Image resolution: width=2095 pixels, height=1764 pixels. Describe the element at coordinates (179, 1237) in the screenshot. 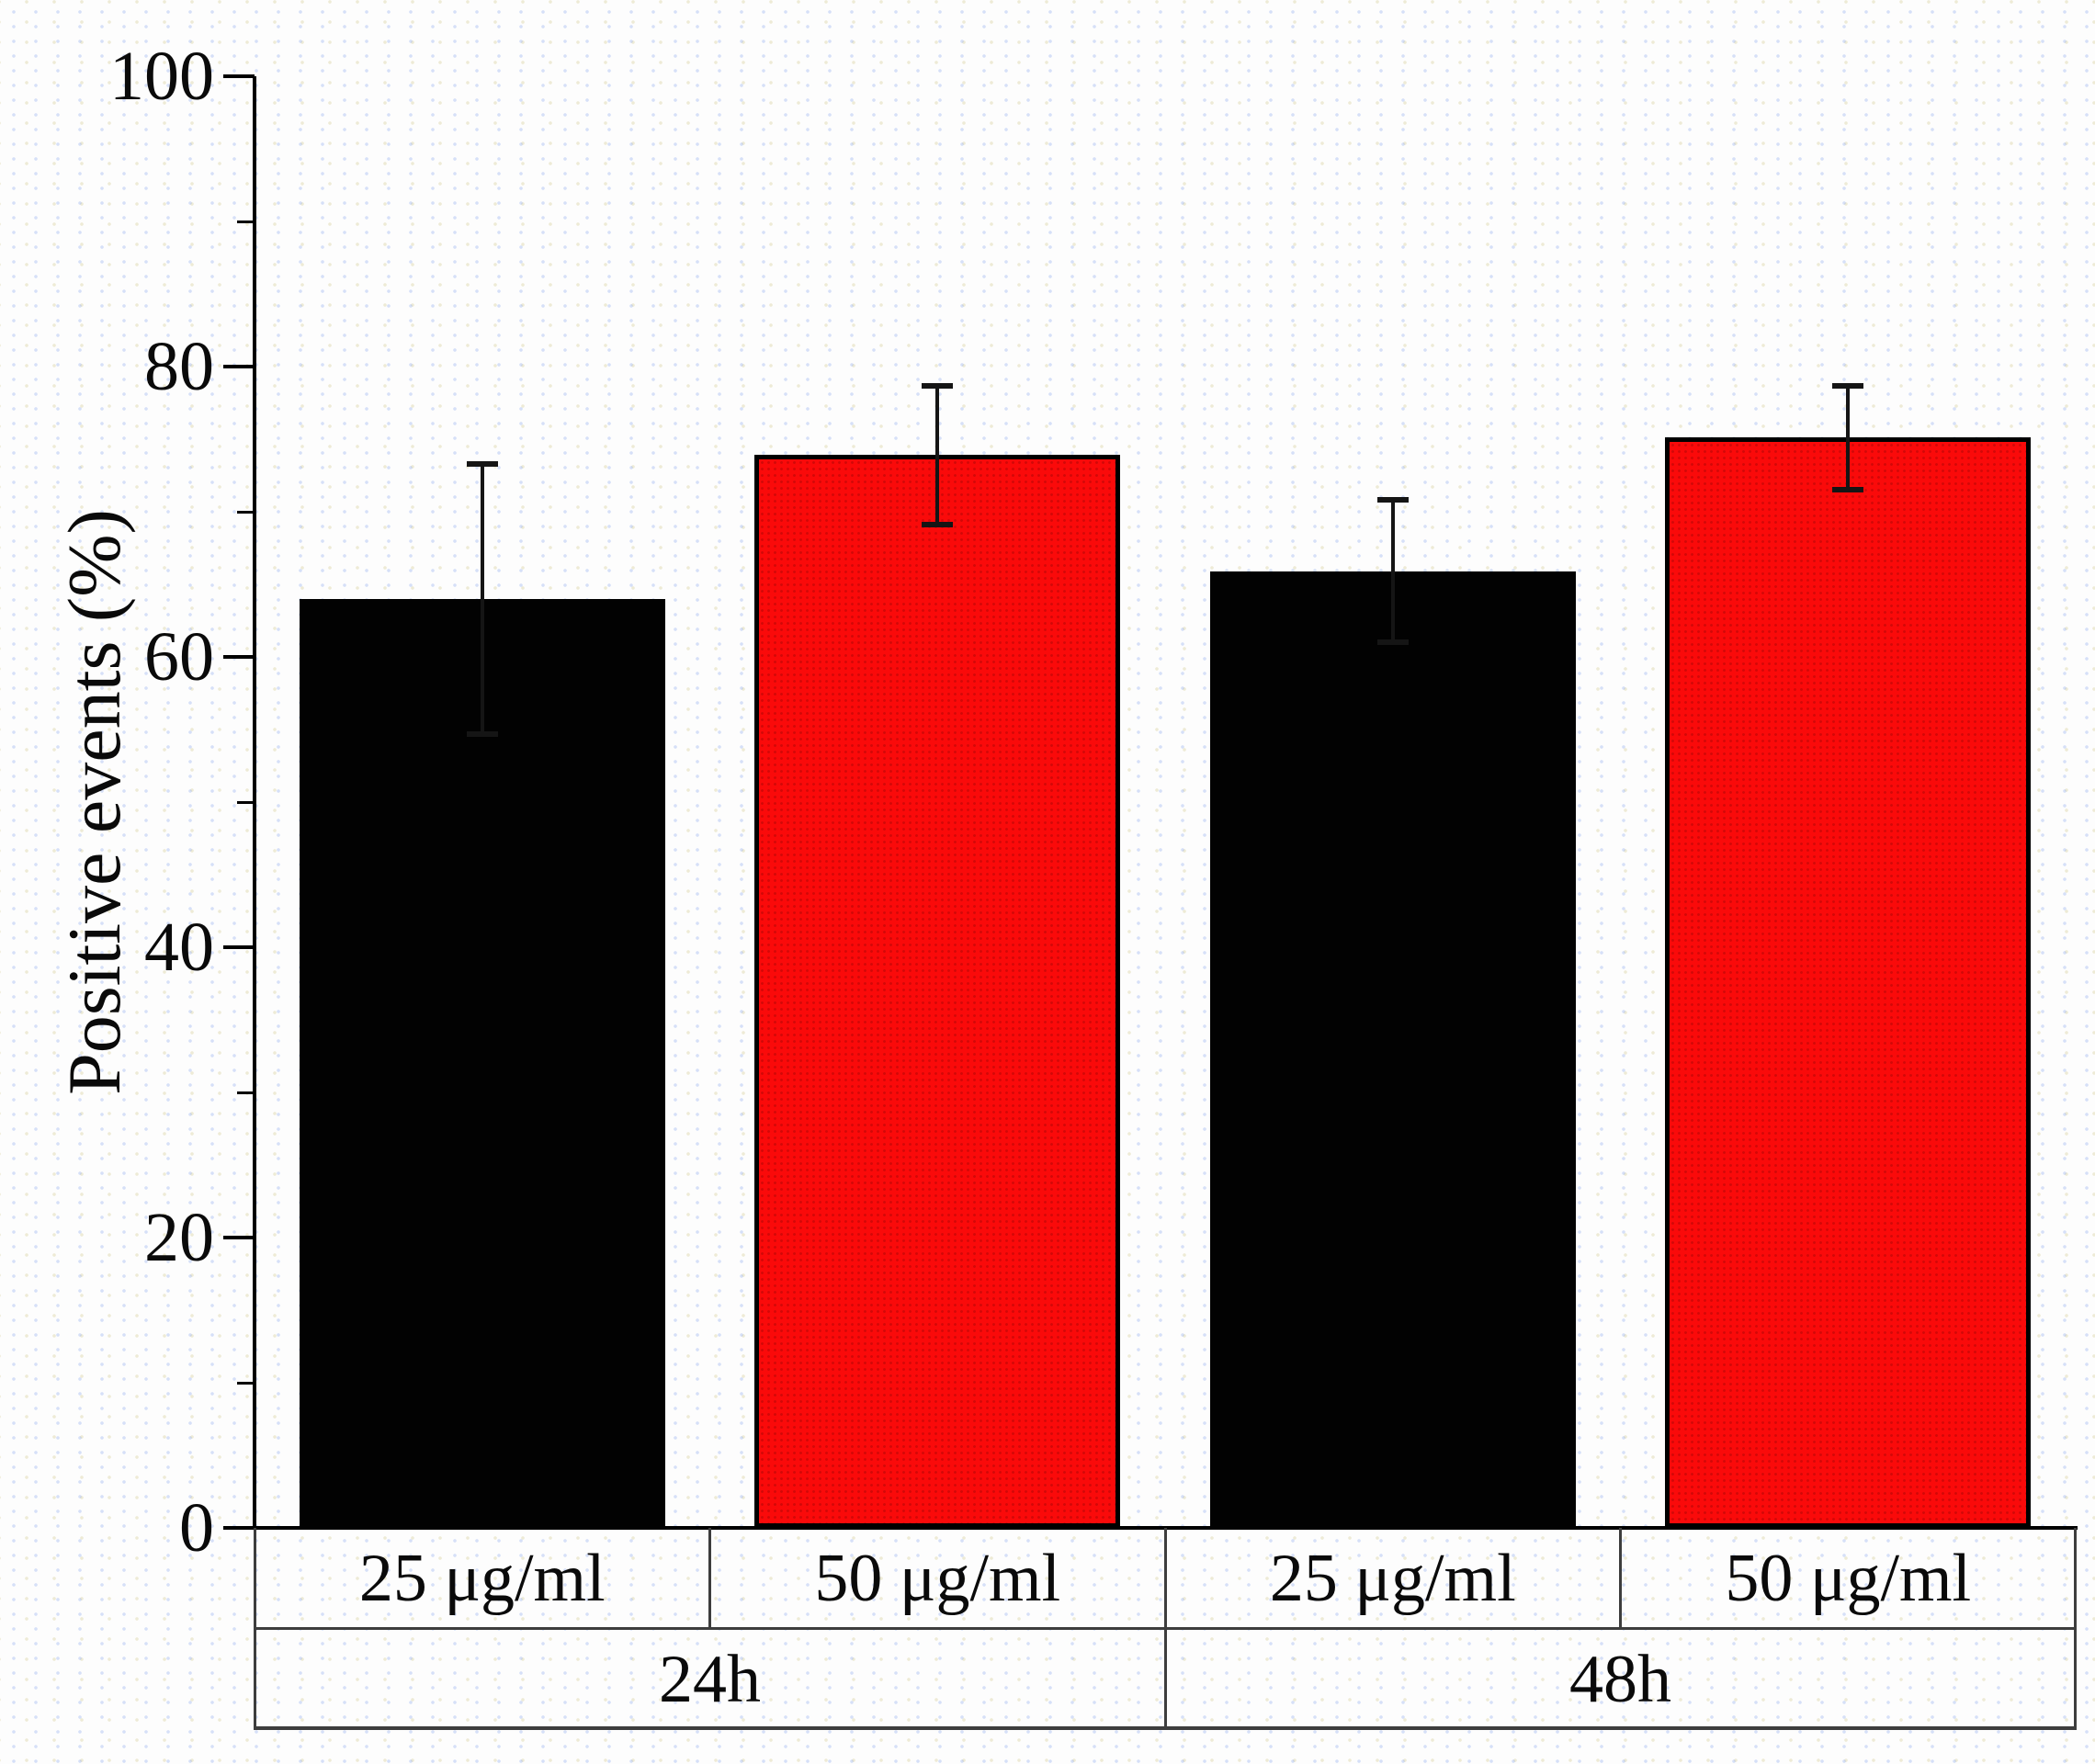

I see `y-tick-label: 20` at that location.